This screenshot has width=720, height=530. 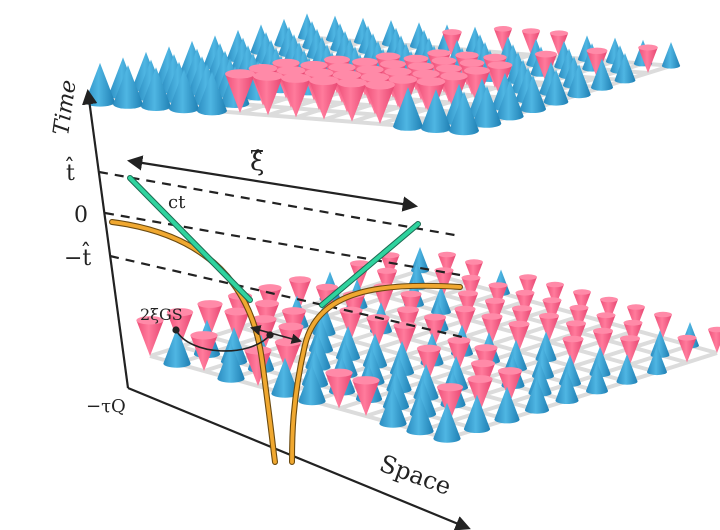 I want to click on tick-t-hat: t̂, so click(x=70, y=171).